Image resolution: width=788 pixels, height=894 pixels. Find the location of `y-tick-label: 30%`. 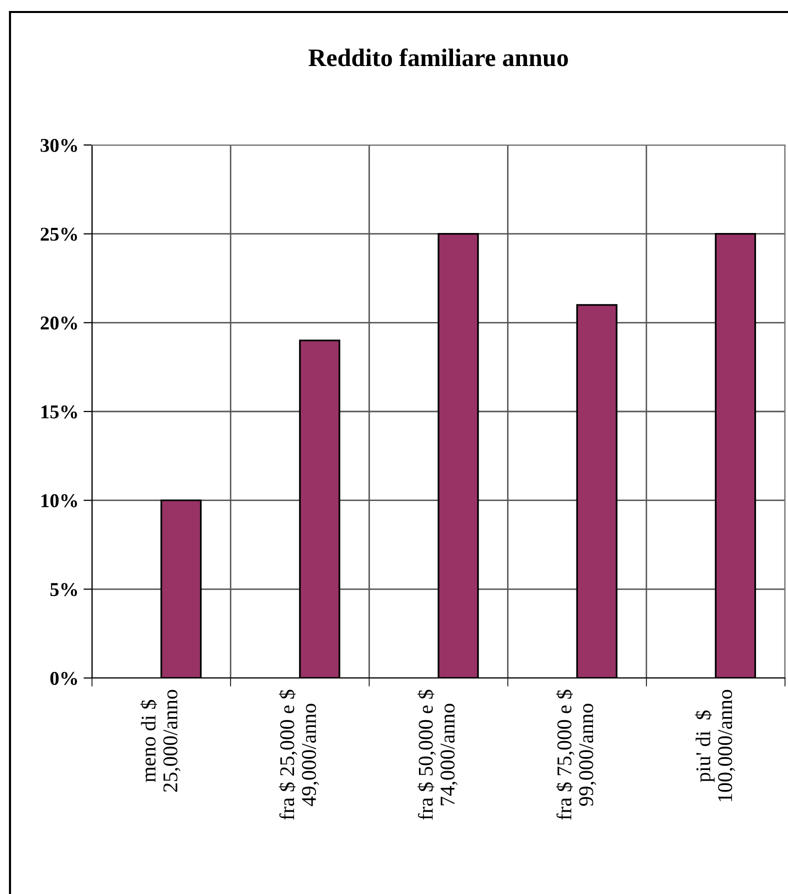

y-tick-label: 30% is located at coordinates (58, 145).